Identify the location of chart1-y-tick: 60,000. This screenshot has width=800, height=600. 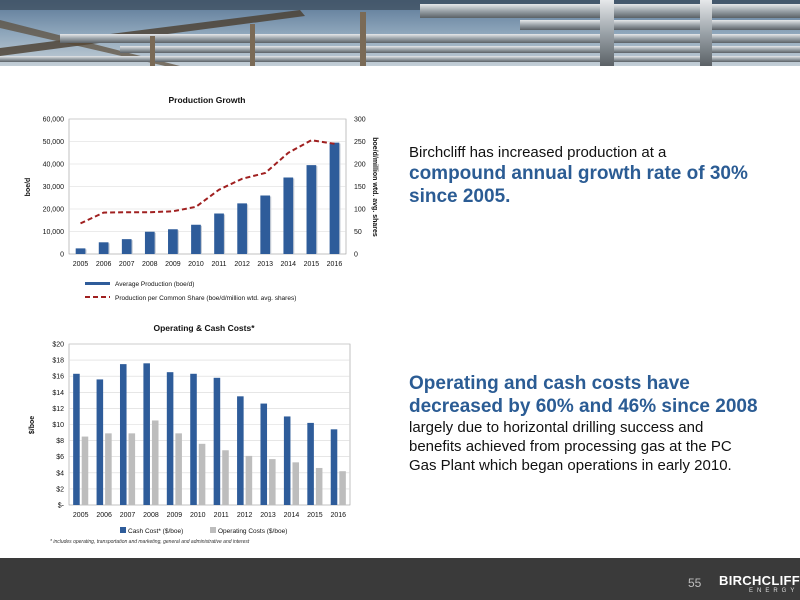
(54, 120).